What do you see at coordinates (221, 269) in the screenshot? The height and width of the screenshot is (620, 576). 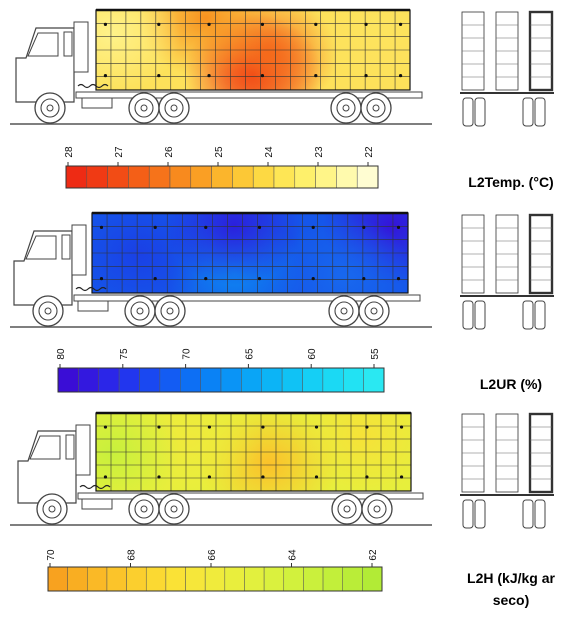 I see `truck-humidity` at bounding box center [221, 269].